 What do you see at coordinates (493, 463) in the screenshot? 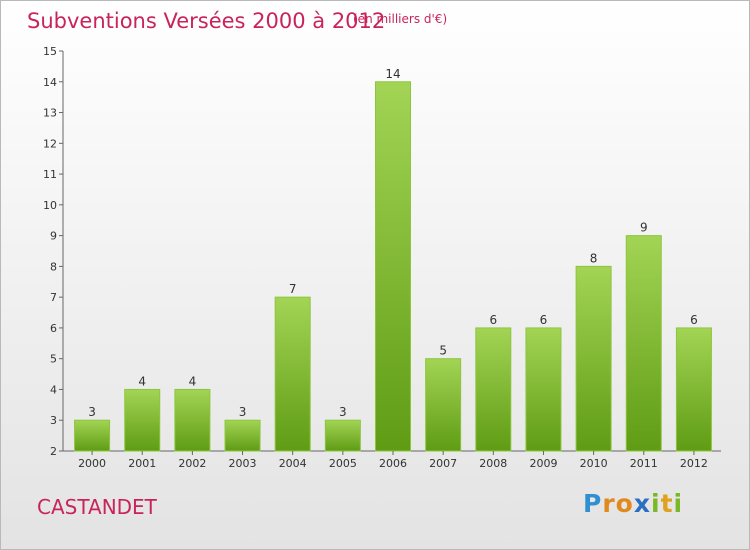
I see `x-tick-label: 2008` at bounding box center [493, 463].